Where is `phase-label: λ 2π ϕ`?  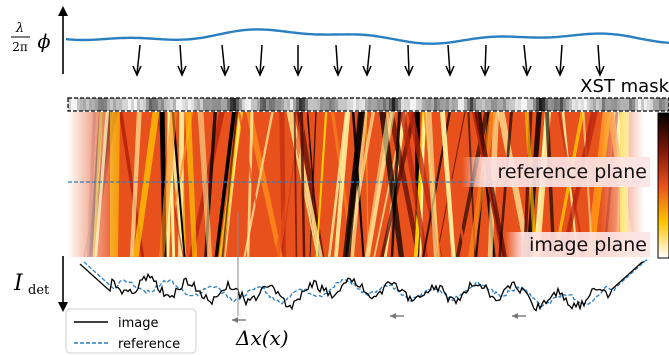
phase-label: λ 2π ϕ is located at coordinates (31, 37).